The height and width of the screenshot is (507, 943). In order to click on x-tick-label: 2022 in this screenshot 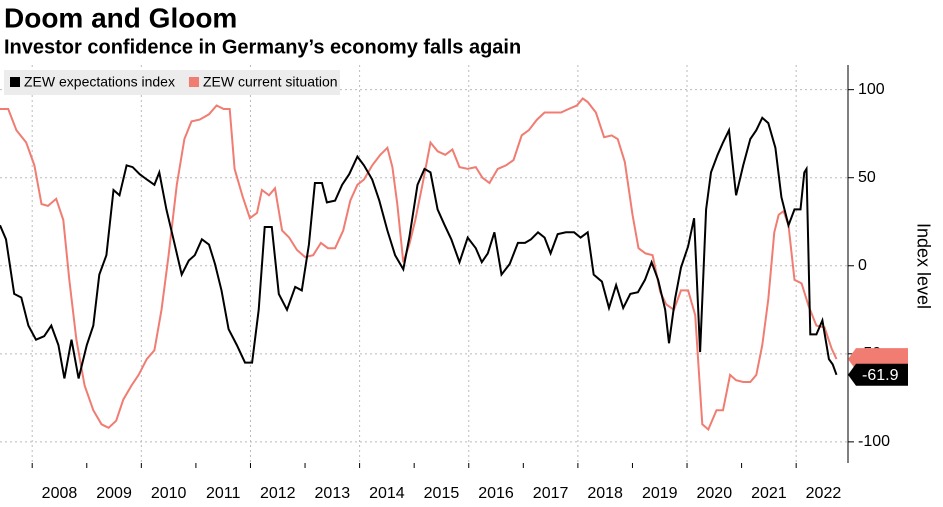, I will do `click(824, 493)`.